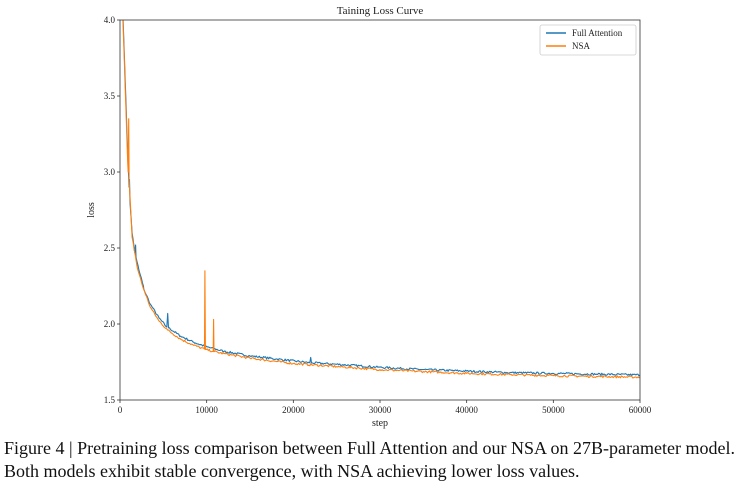 The height and width of the screenshot is (490, 740). Describe the element at coordinates (466, 410) in the screenshot. I see `x-tick-label: 40000` at that location.